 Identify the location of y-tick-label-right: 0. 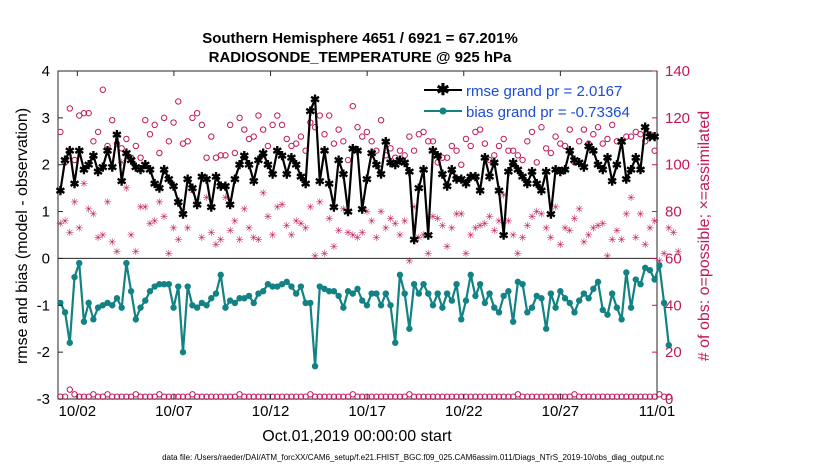
(669, 399).